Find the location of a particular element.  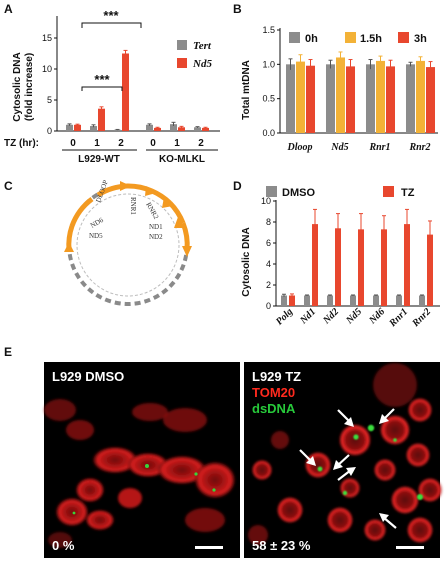

ytick-label: 1.5 is located at coordinates (268, 30).